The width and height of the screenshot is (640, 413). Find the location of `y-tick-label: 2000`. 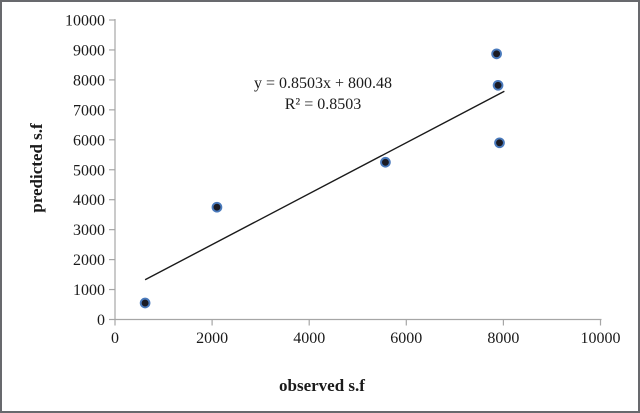

y-tick-label: 2000 is located at coordinates (89, 260).